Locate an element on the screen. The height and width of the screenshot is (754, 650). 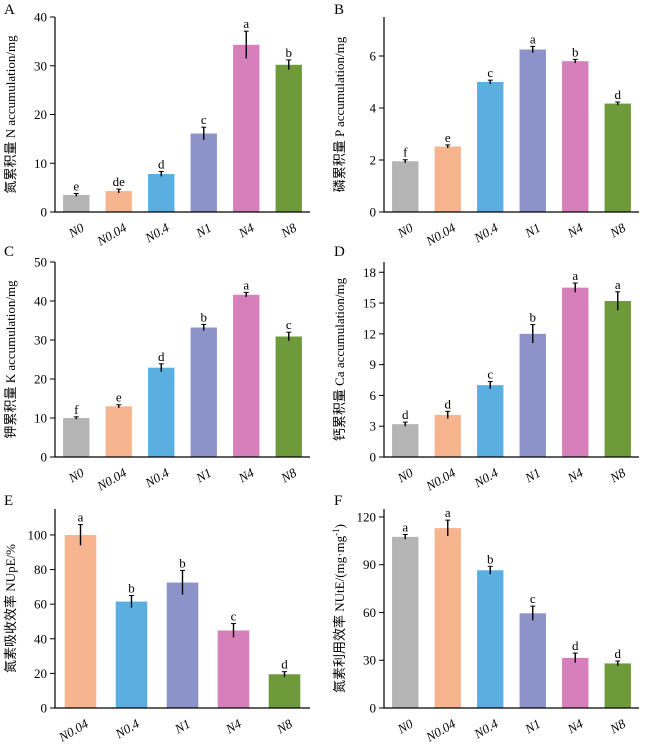
y-tick-label: 90 is located at coordinates (369, 564).